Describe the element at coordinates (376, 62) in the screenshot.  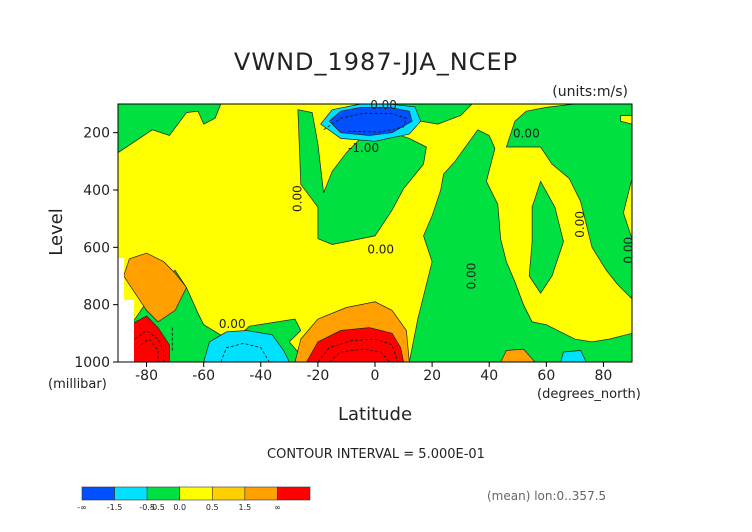
I see `chart-title: VWND_1987-JJA_NCEP` at that location.